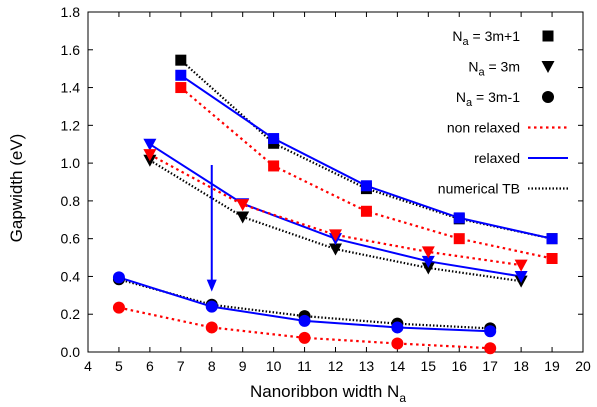 The width and height of the screenshot is (597, 407). What do you see at coordinates (71, 50) in the screenshot?
I see `y-tick-label: 1.6` at bounding box center [71, 50].